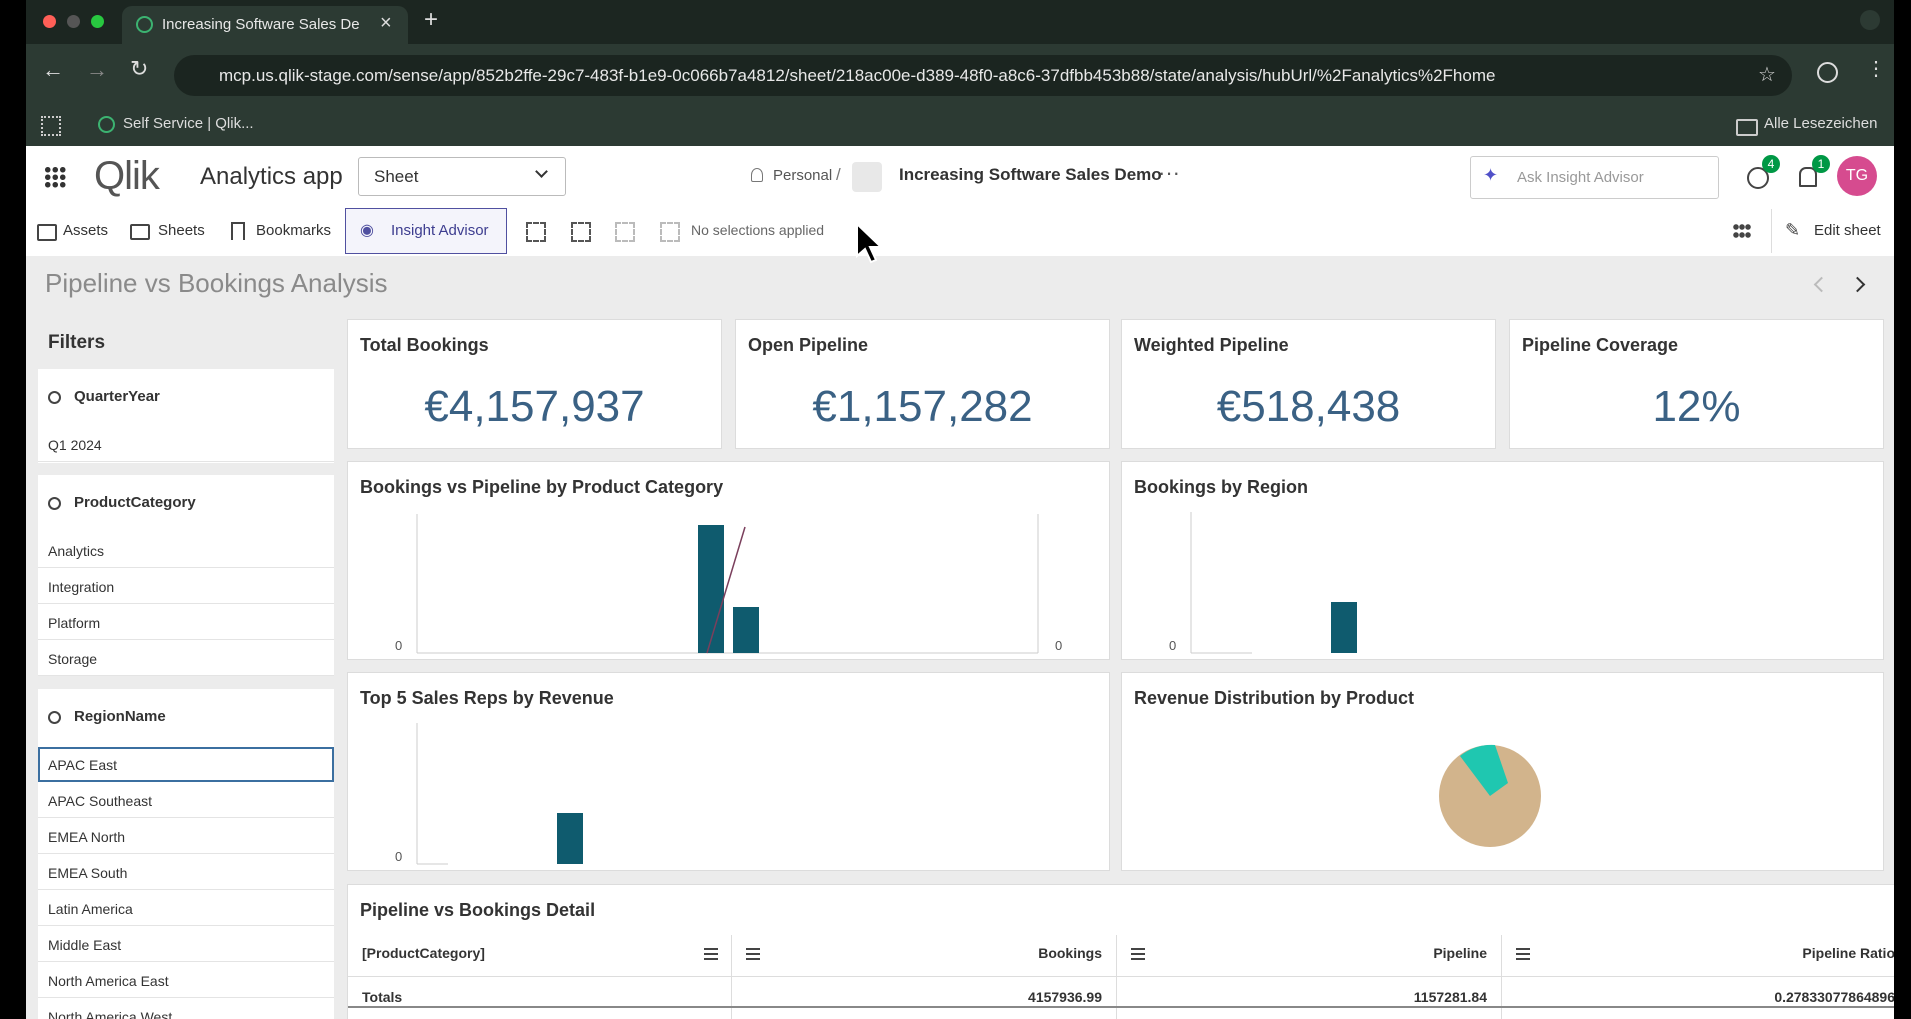 Image resolution: width=1911 pixels, height=1019 pixels. What do you see at coordinates (726, 590) in the screenshot?
I see `line-series` at bounding box center [726, 590].